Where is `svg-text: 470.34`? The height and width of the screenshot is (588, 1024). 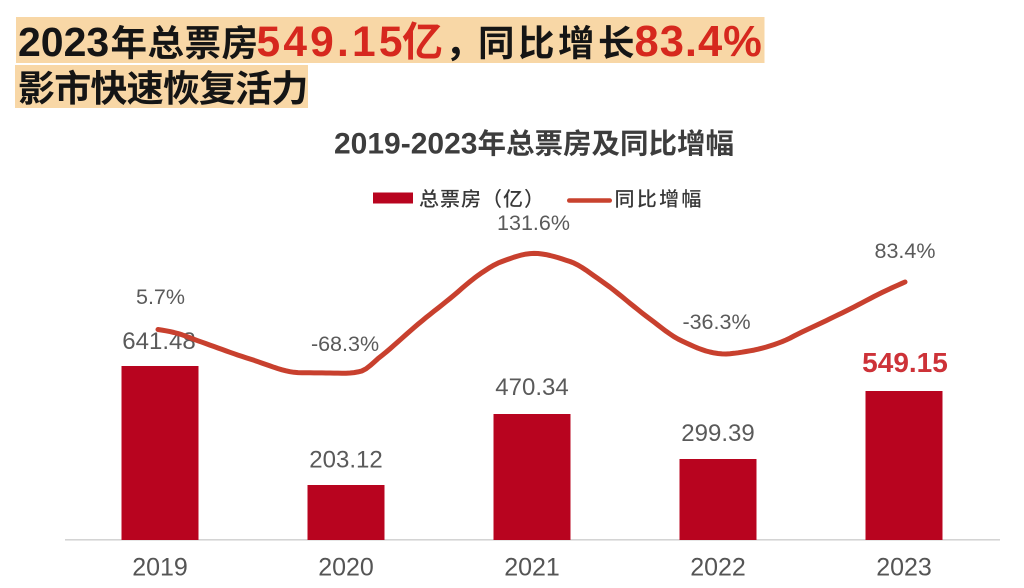 svg-text: 470.34 is located at coordinates (531, 387).